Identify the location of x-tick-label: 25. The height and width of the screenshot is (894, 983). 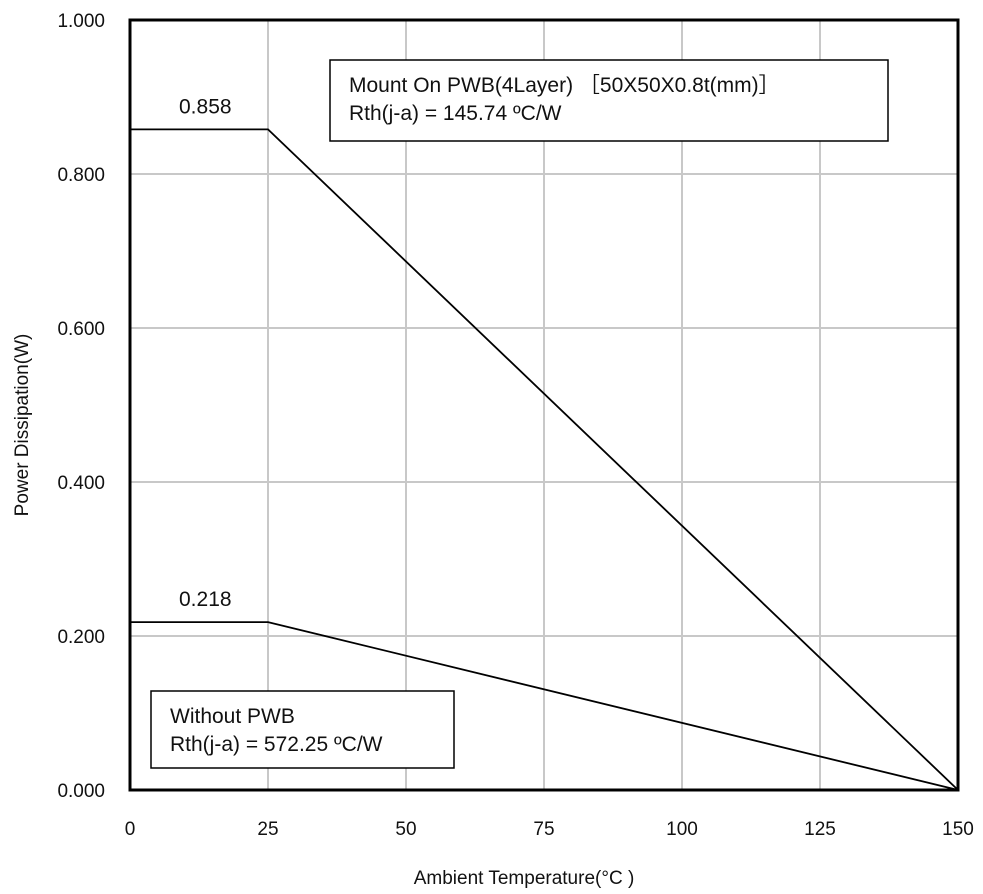
(267, 829).